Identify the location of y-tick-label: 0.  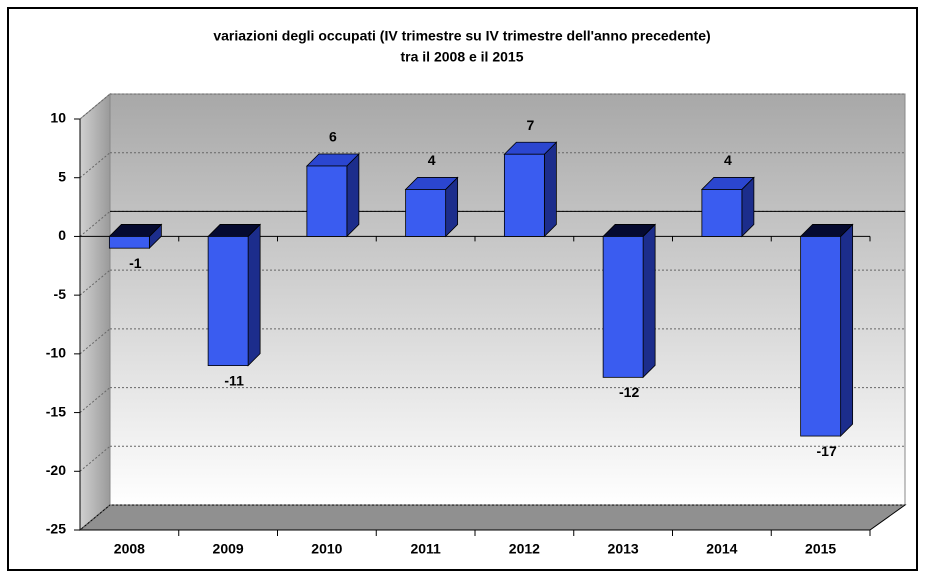
(62, 235).